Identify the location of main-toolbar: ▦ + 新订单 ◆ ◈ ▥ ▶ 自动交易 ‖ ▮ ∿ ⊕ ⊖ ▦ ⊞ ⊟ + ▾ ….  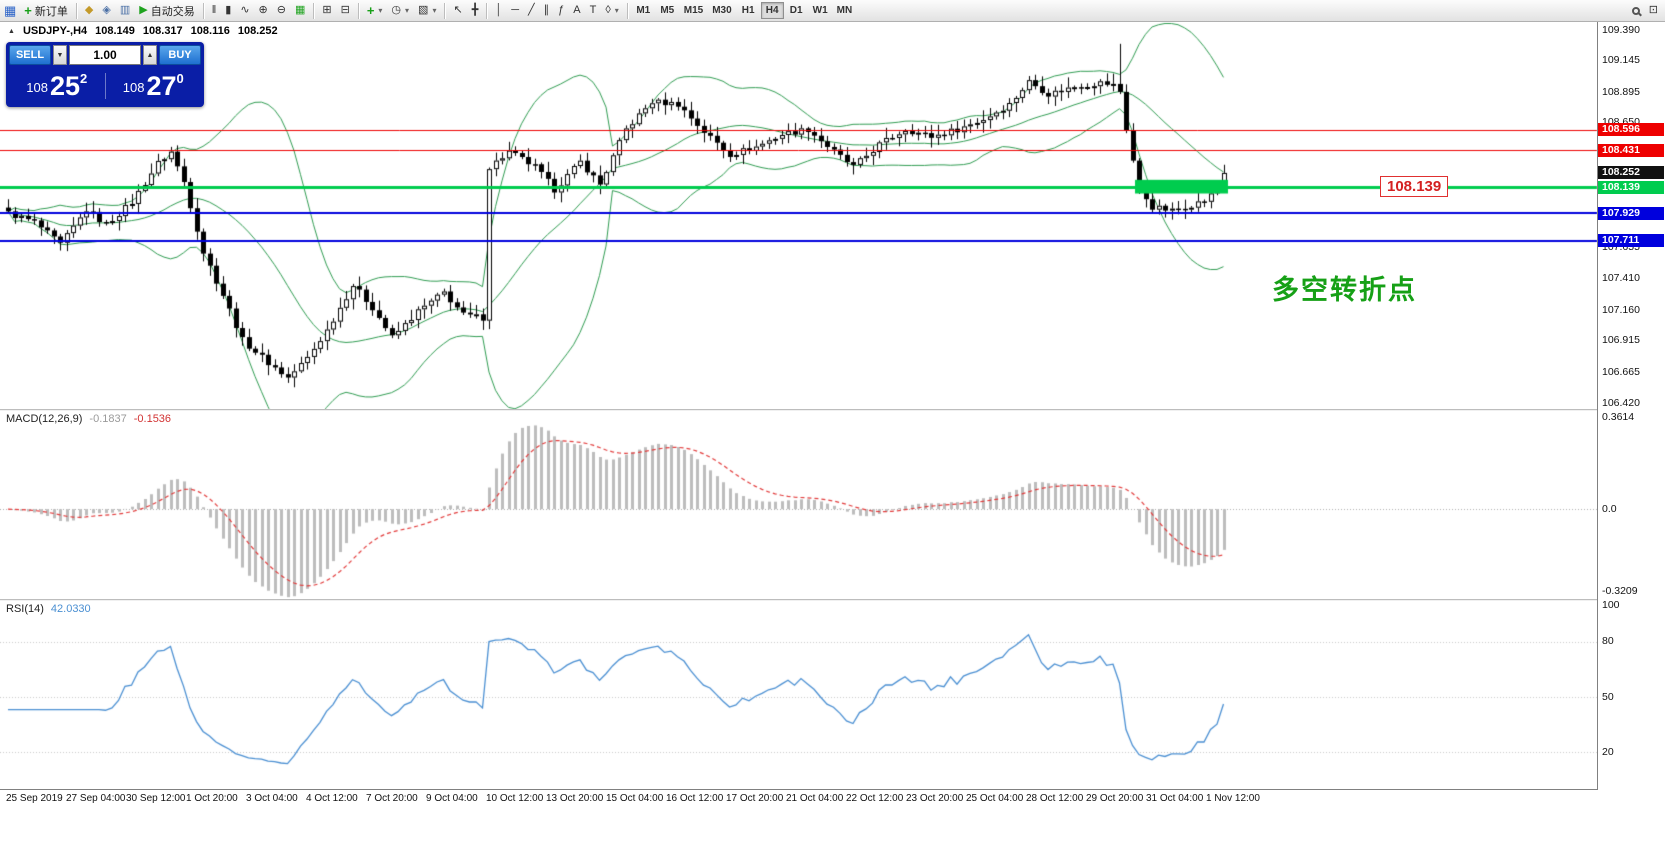
(832, 11).